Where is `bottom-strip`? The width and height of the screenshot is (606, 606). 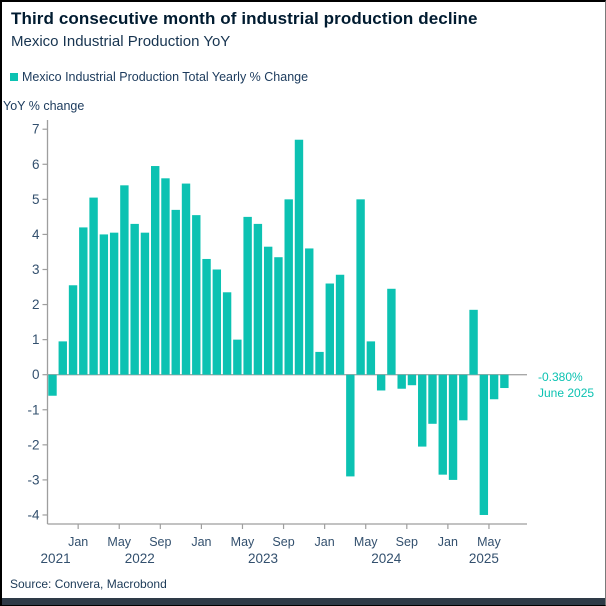 bottom-strip is located at coordinates (303, 601).